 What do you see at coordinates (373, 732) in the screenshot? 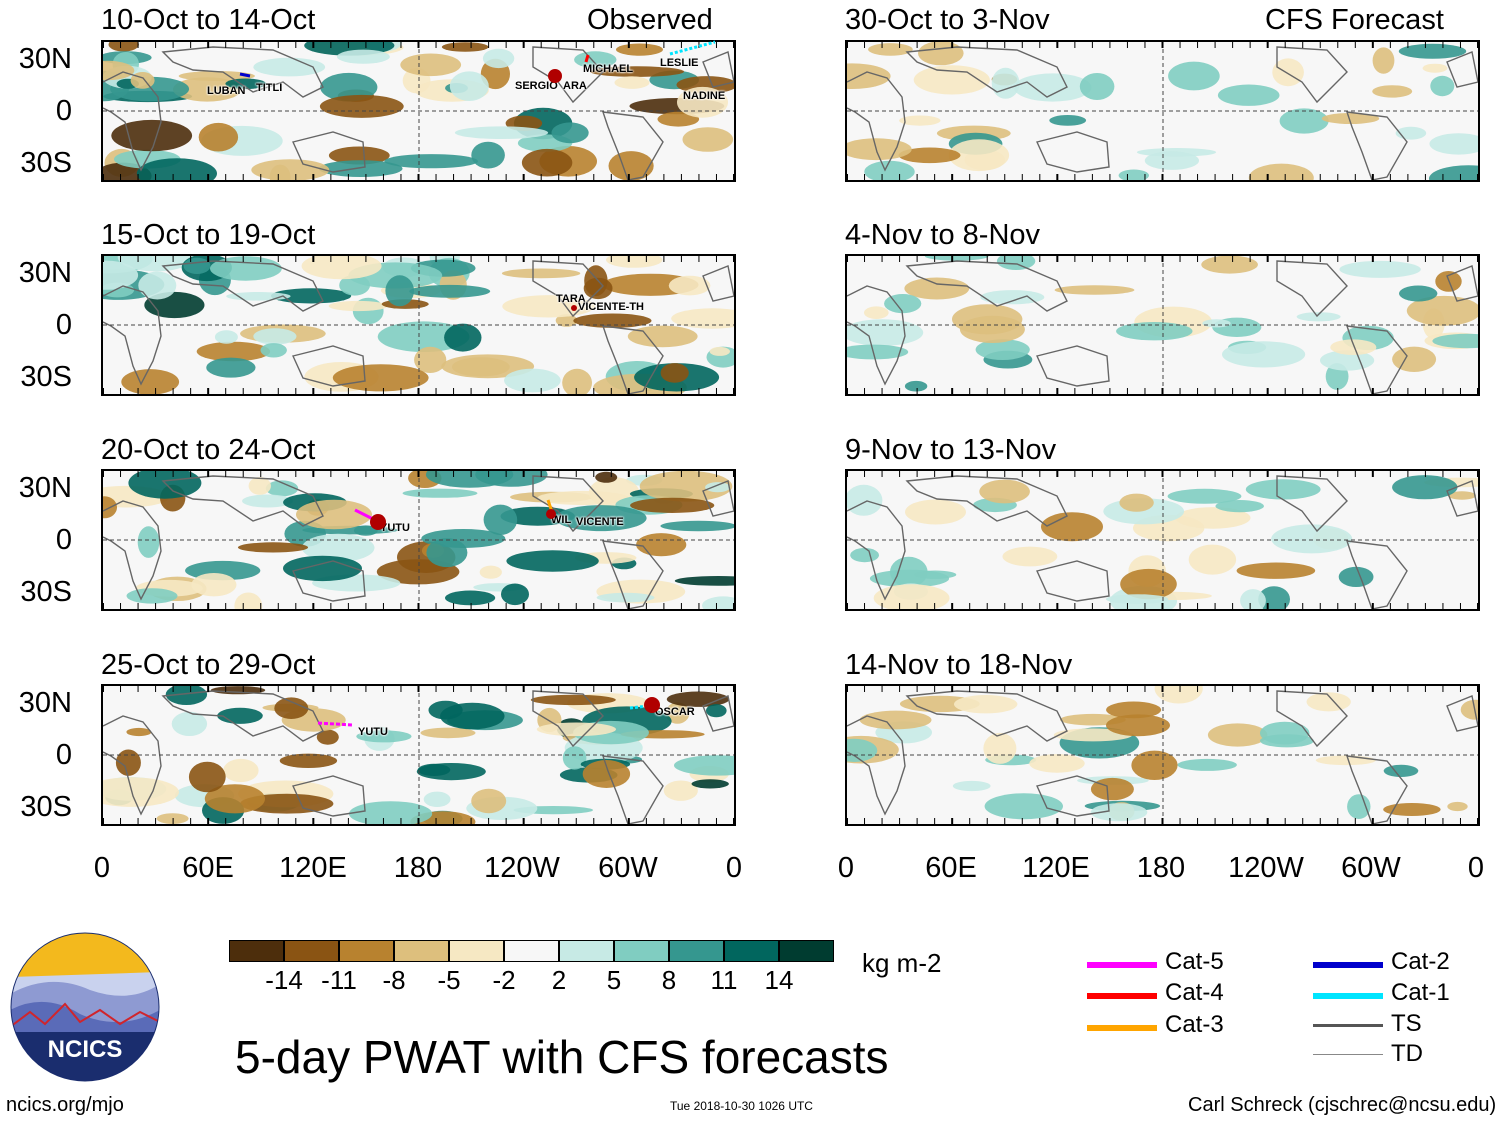
I see `storm-label: YUTU` at bounding box center [373, 732].